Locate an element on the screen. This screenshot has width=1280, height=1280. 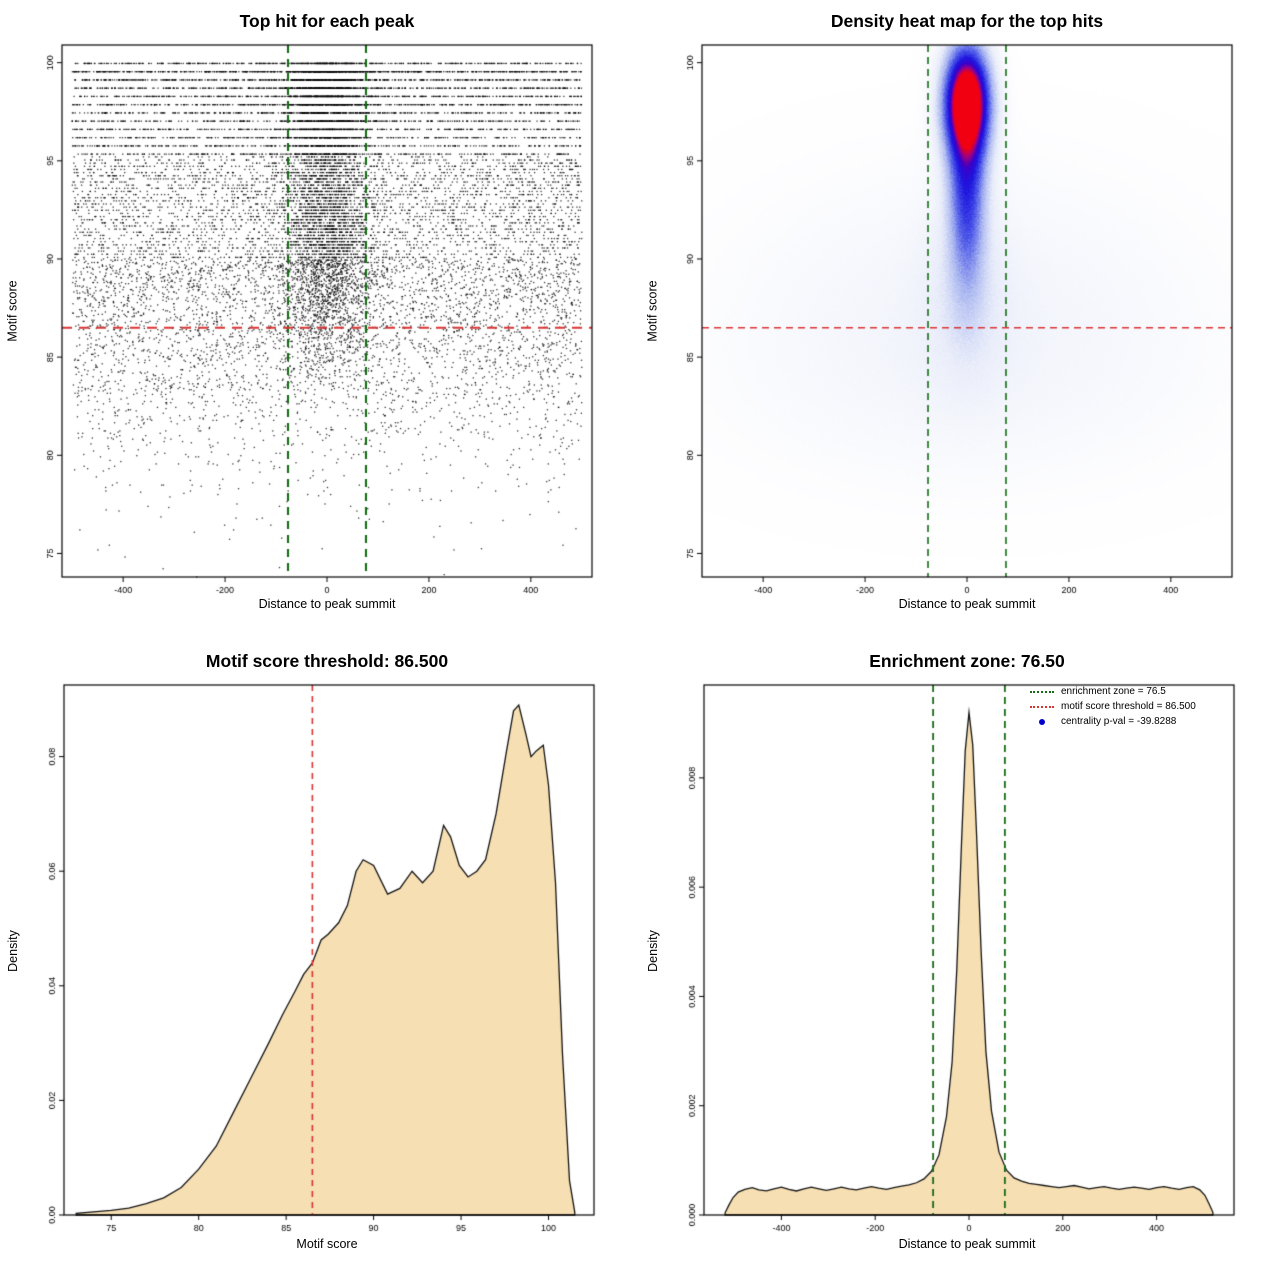
heatmap-xlabel: Distance to peak summit is located at coordinates (967, 604).